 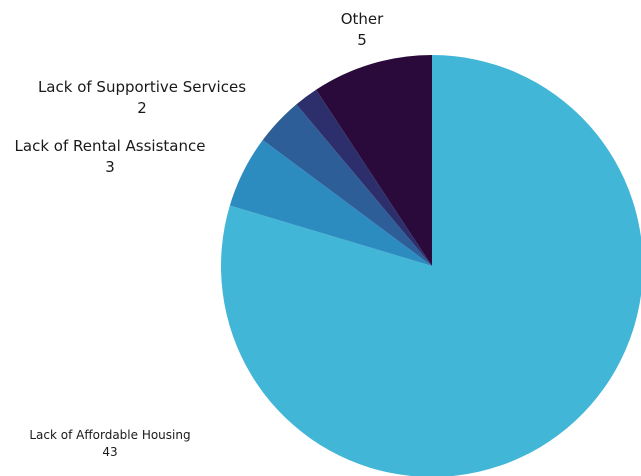 What do you see at coordinates (362, 30) in the screenshot?
I see `slice-label-other: Other 5` at bounding box center [362, 30].